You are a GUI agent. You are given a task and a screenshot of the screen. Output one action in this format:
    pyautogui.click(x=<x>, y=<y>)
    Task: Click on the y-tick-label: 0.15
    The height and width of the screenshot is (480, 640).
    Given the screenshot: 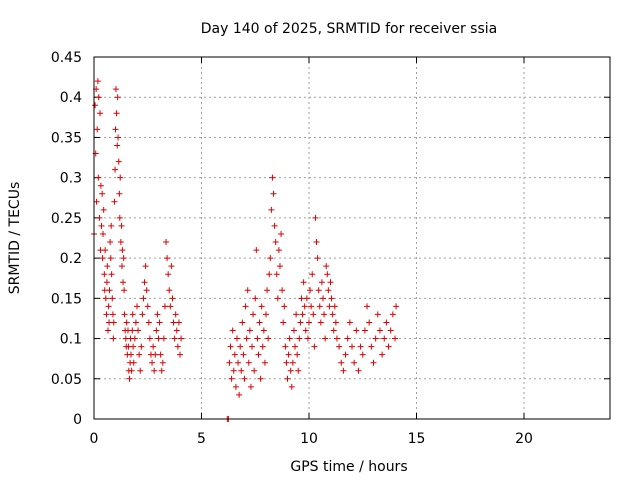 What is the action you would take?
    pyautogui.click(x=66, y=299)
    